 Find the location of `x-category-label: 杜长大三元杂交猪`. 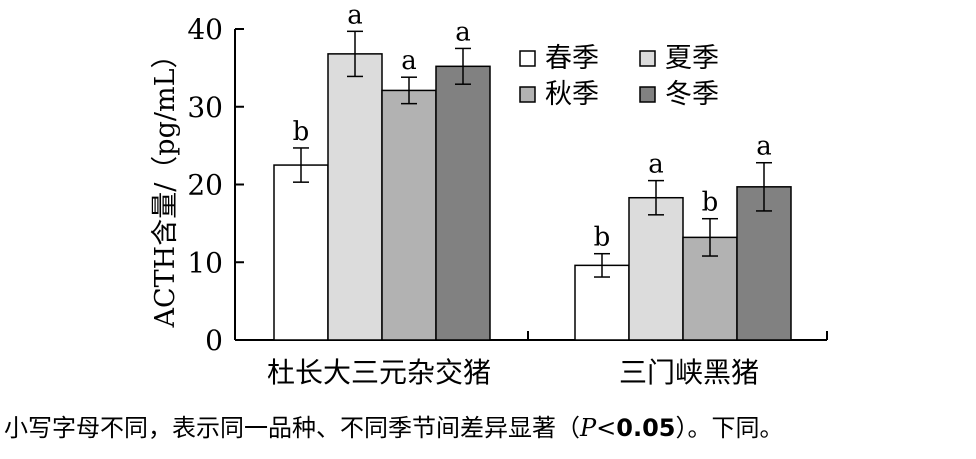

x-category-label: 杜长大三元杂交猪 is located at coordinates (379, 372).